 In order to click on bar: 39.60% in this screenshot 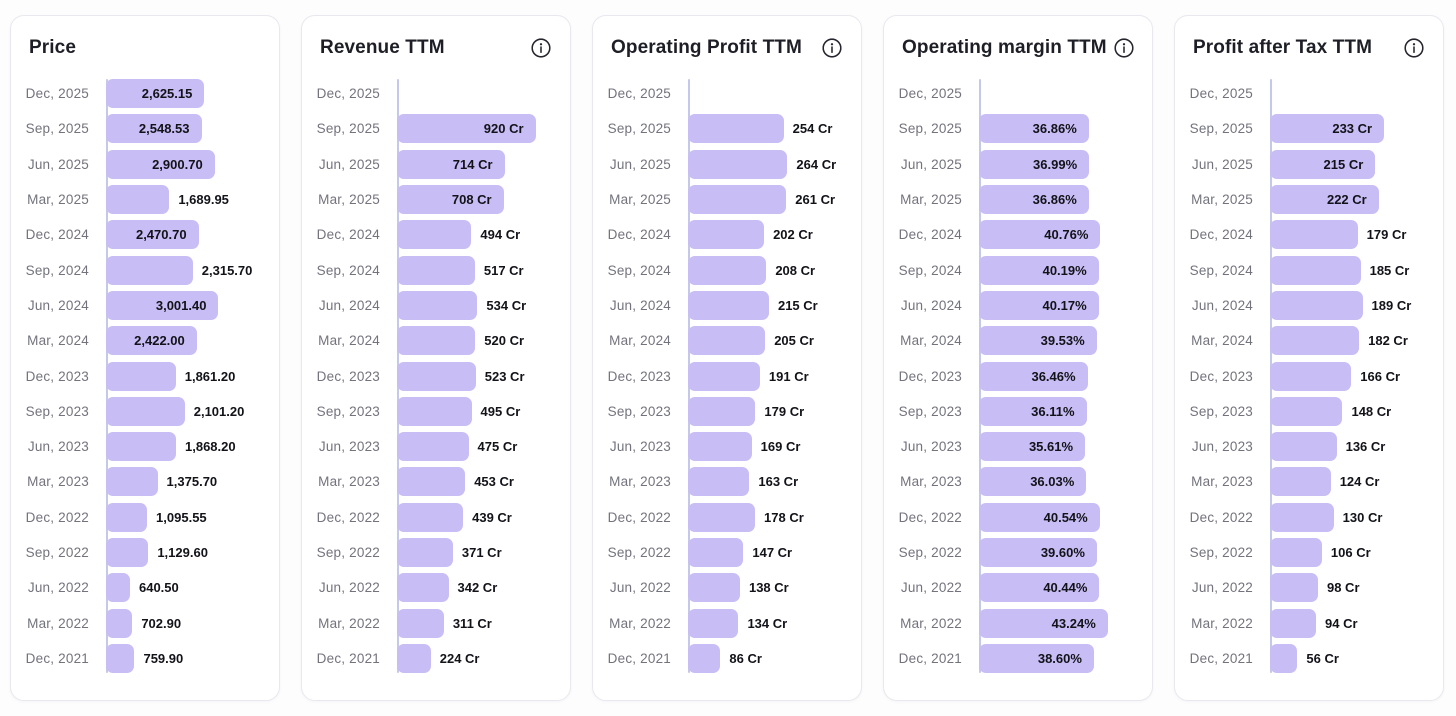, I will do `click(1038, 552)`.